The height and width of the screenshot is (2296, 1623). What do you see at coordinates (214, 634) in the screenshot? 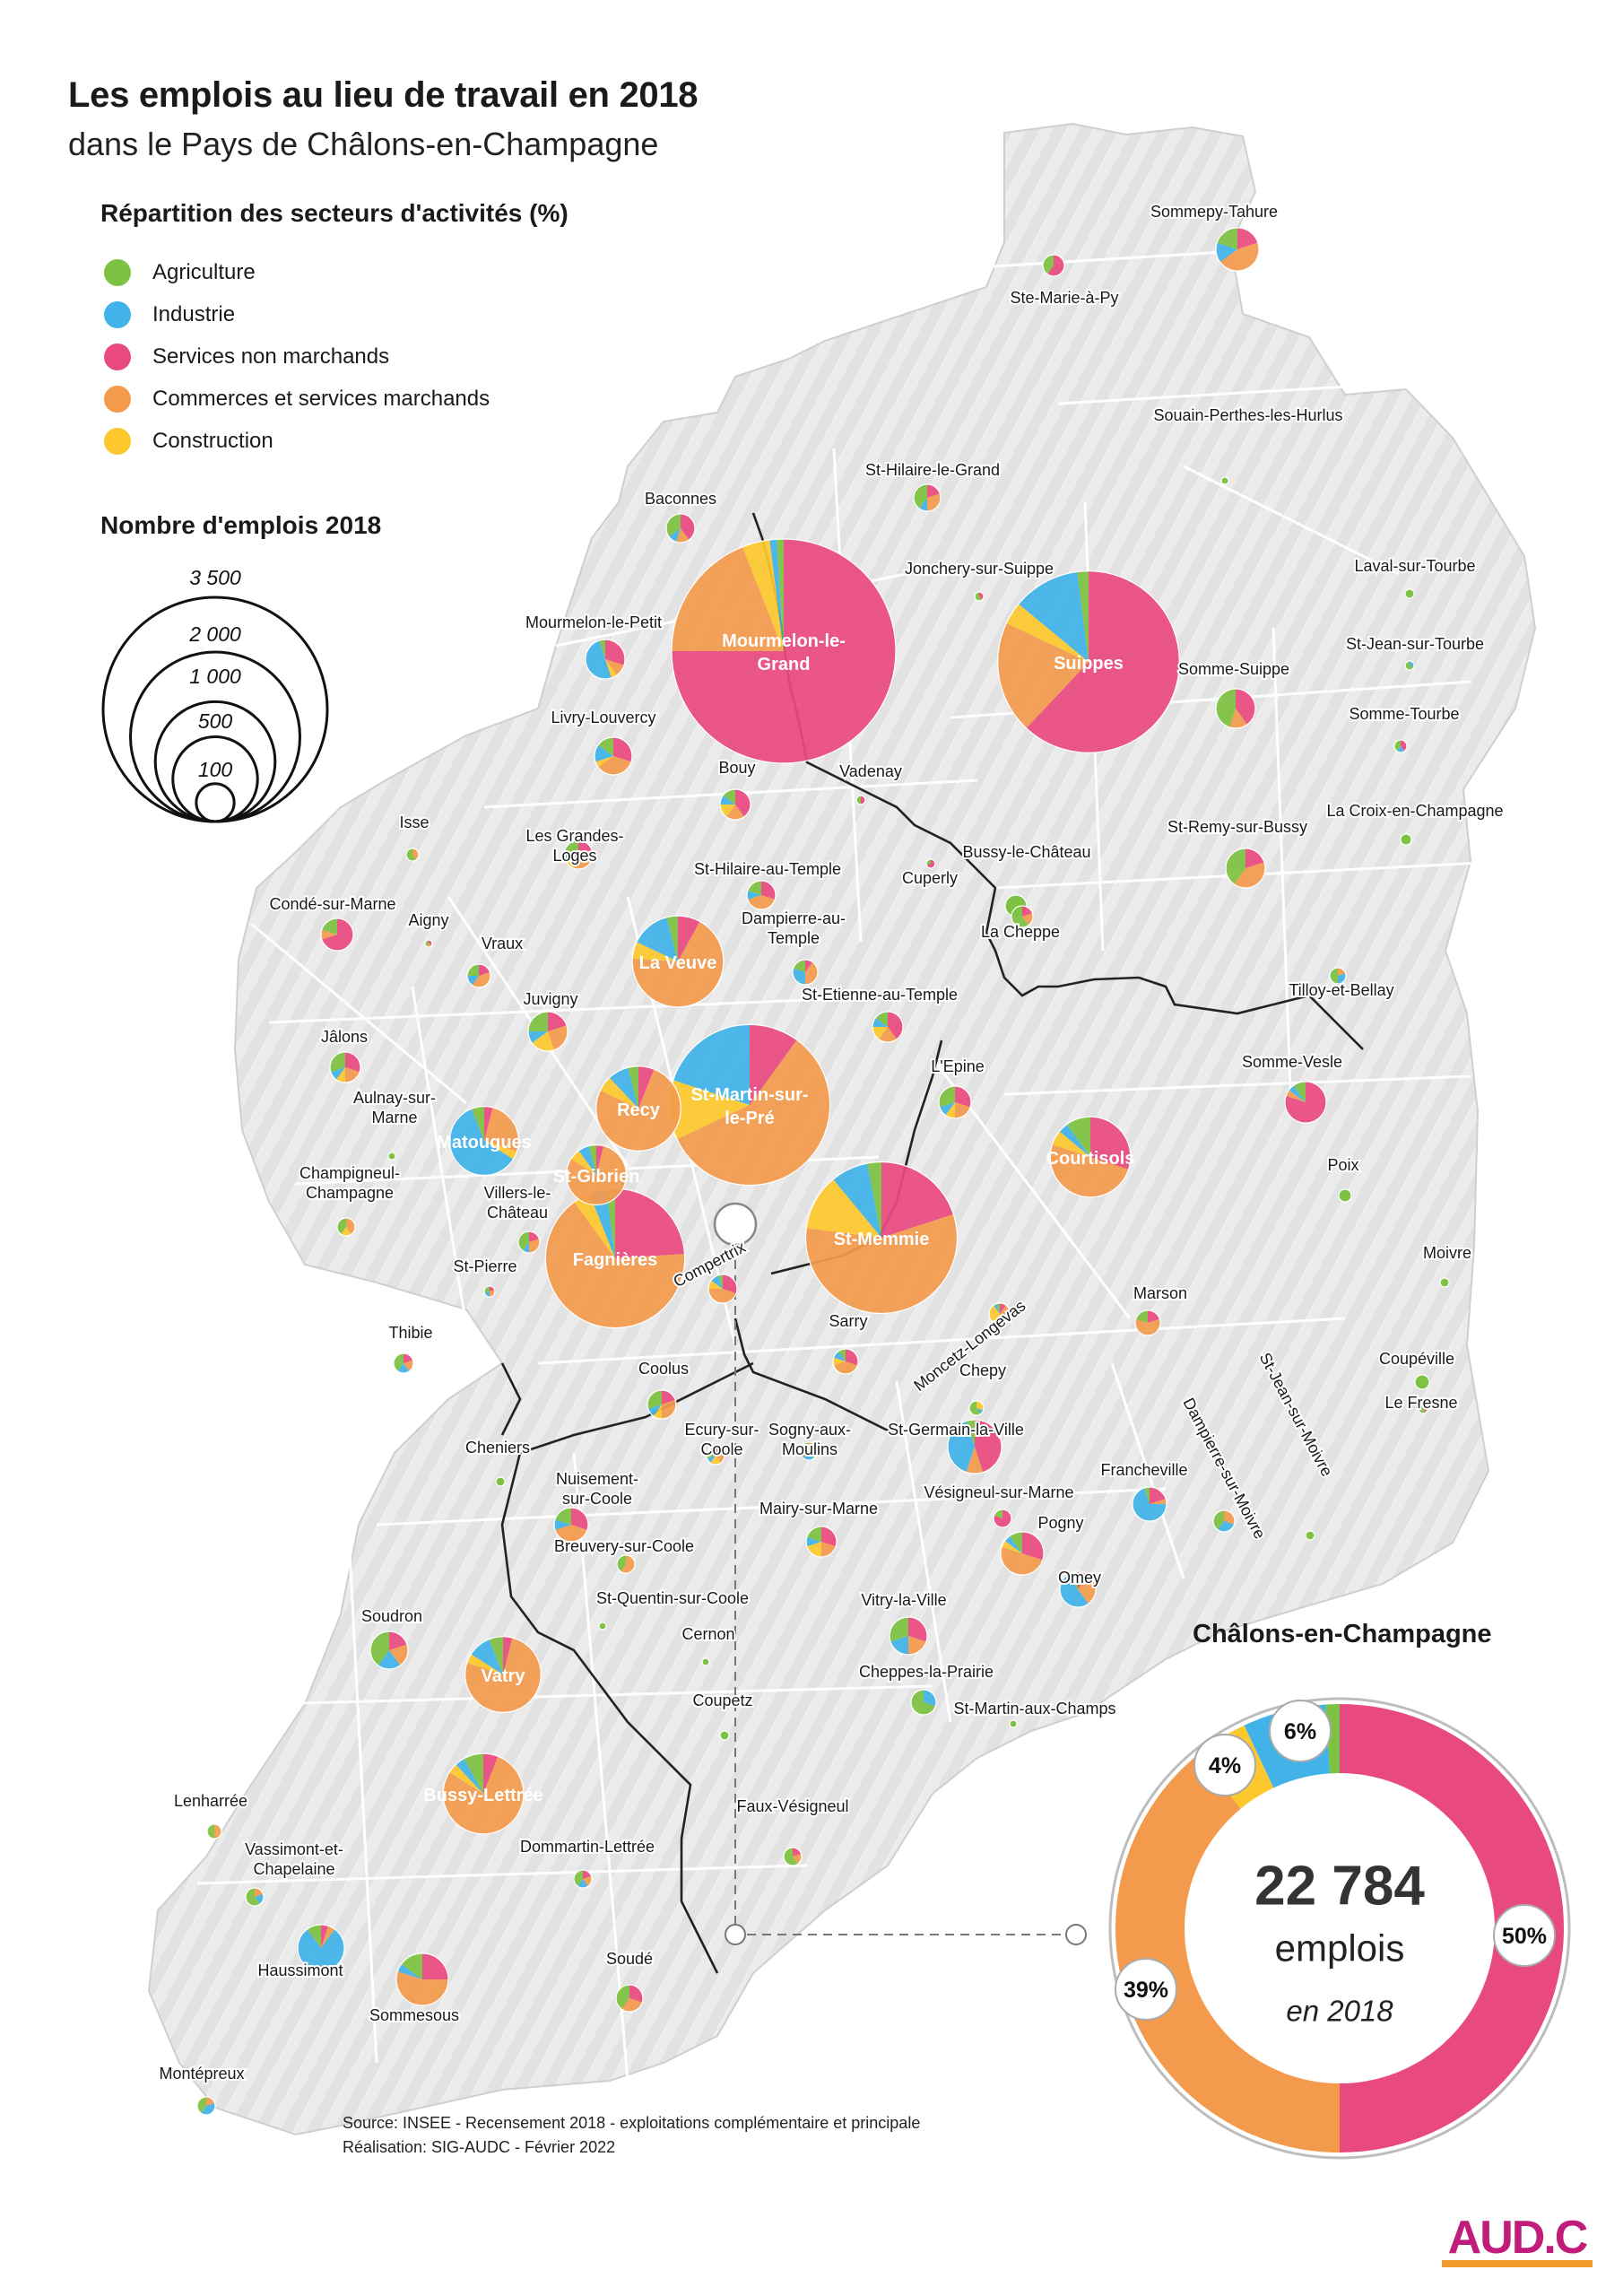
I see `size-legend-value: 2 000` at bounding box center [214, 634].